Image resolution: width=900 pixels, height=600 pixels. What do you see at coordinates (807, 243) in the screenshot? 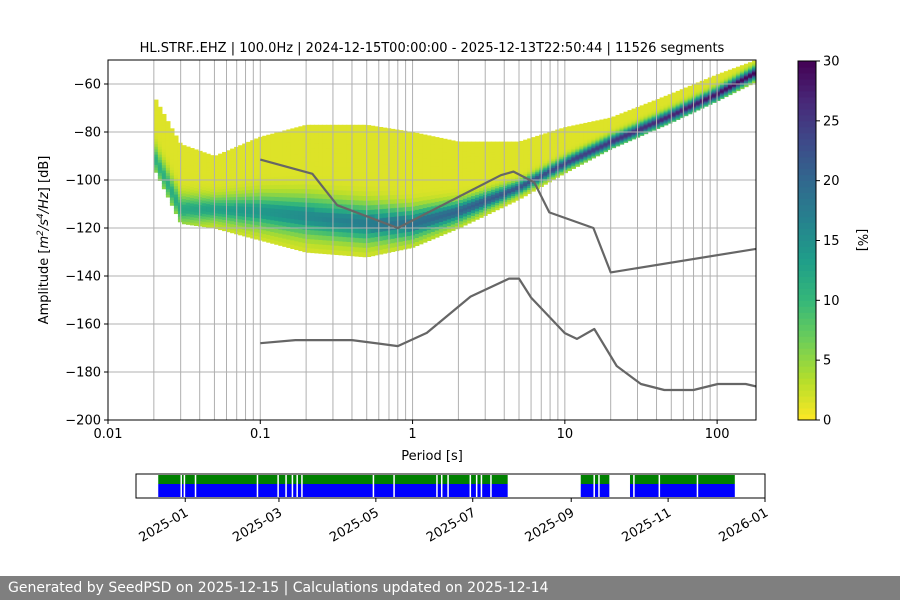
I see `colorbar-cell` at bounding box center [807, 243].